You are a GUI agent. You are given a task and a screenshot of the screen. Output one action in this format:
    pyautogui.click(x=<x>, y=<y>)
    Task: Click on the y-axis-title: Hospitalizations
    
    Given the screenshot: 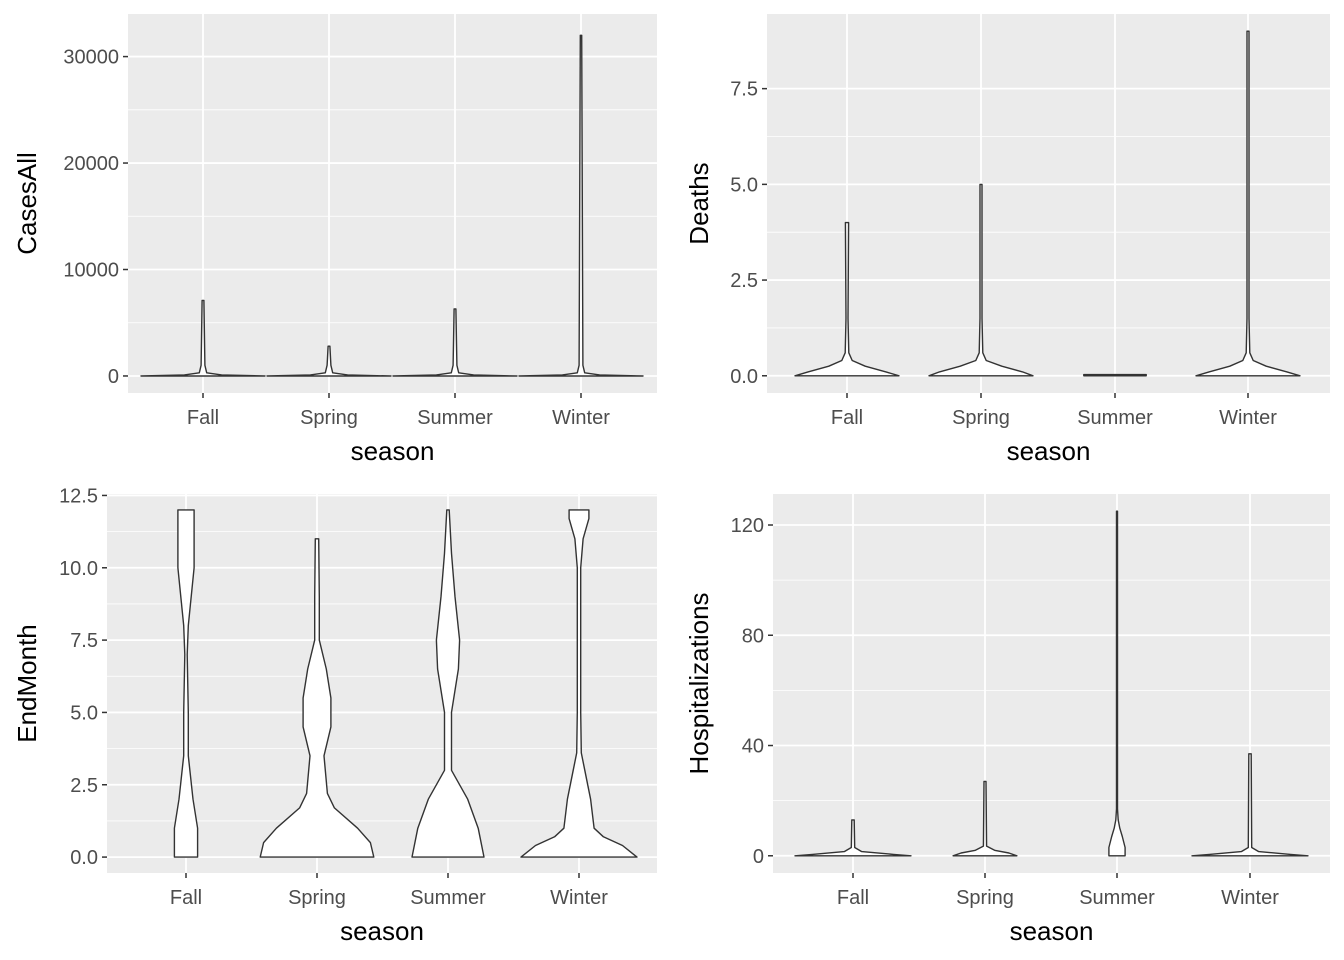 What is the action you would take?
    pyautogui.click(x=699, y=683)
    